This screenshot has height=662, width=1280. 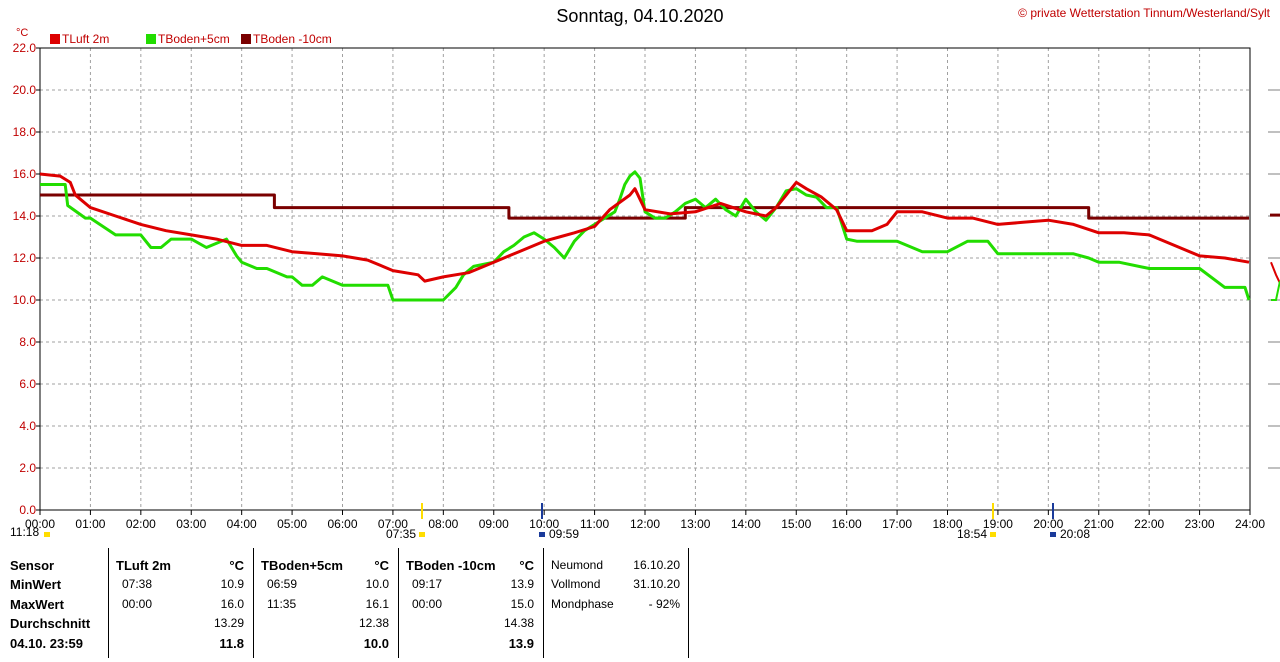 I want to click on stats-label-max: MaxWert, so click(x=37, y=604).